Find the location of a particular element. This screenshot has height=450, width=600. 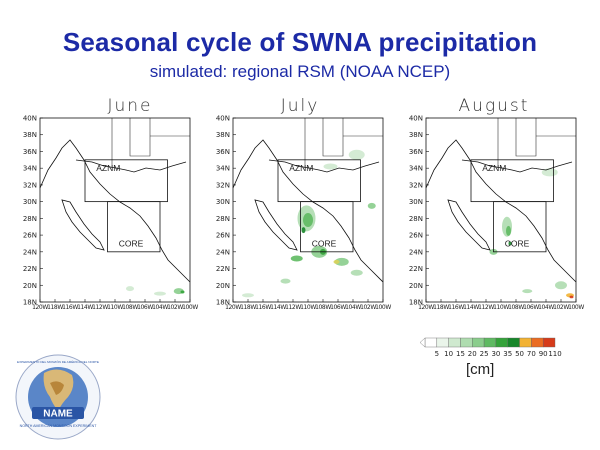

legend-tick: 35 is located at coordinates (508, 354).